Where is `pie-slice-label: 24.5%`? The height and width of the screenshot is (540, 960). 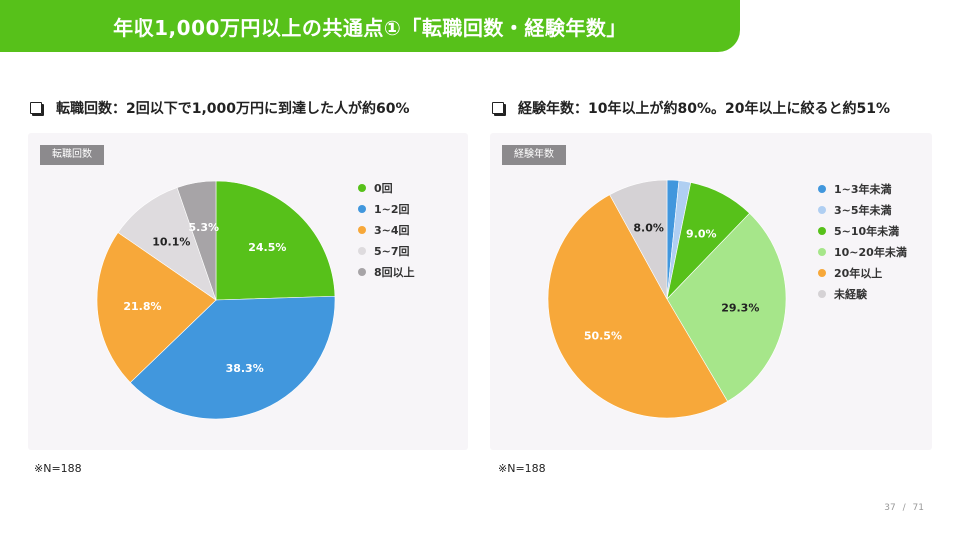
pie-slice-label: 24.5% is located at coordinates (267, 247).